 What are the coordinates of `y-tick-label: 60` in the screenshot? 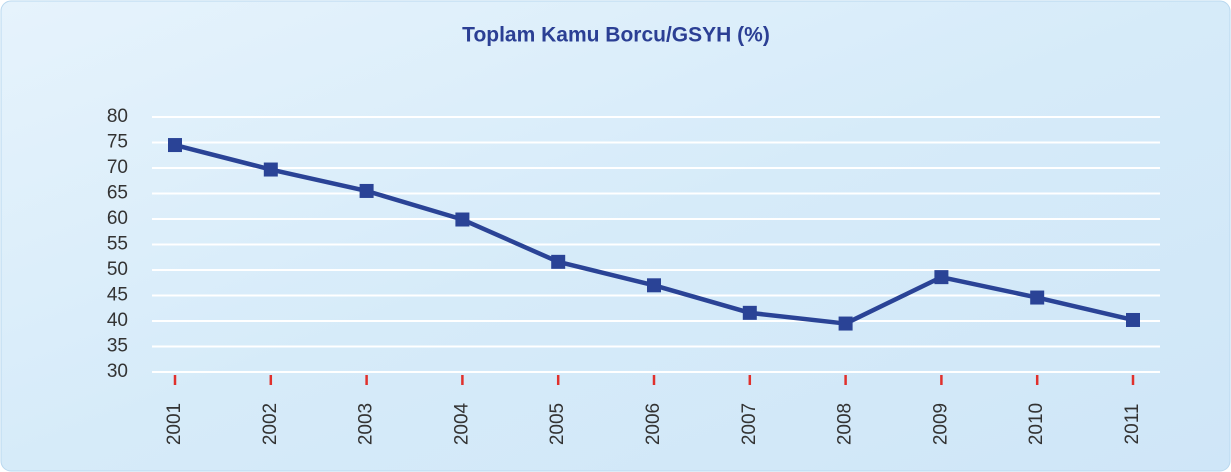 It's located at (117, 218).